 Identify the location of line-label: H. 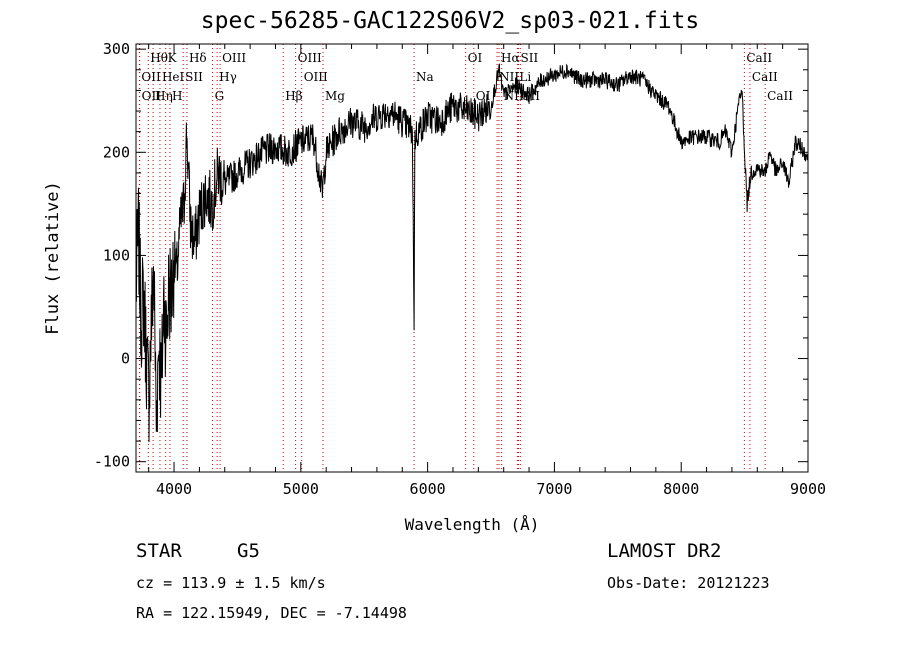
(177, 96).